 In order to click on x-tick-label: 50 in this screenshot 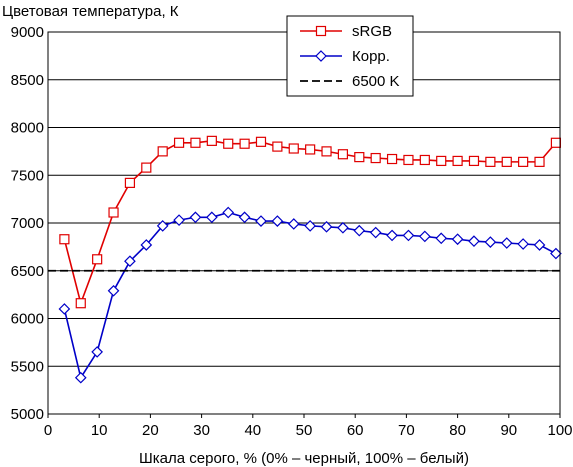, I will do `click(304, 430)`.